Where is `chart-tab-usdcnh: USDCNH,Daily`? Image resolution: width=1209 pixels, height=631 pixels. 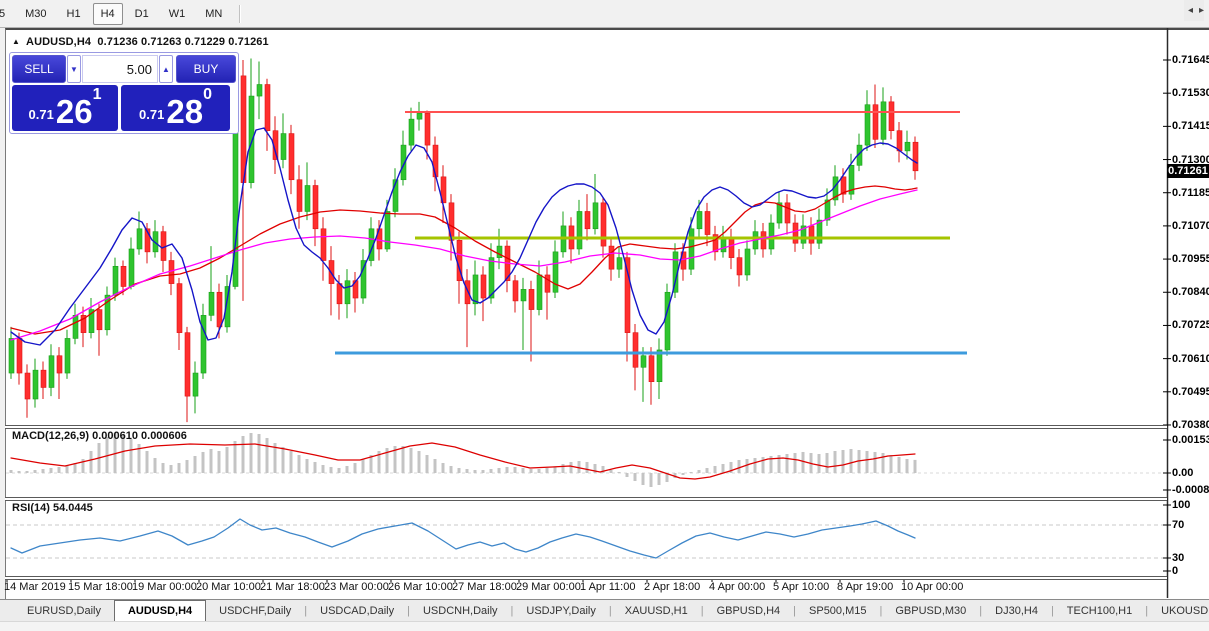
chart-tab-usdcnh: USDCNH,Daily is located at coordinates (460, 610).